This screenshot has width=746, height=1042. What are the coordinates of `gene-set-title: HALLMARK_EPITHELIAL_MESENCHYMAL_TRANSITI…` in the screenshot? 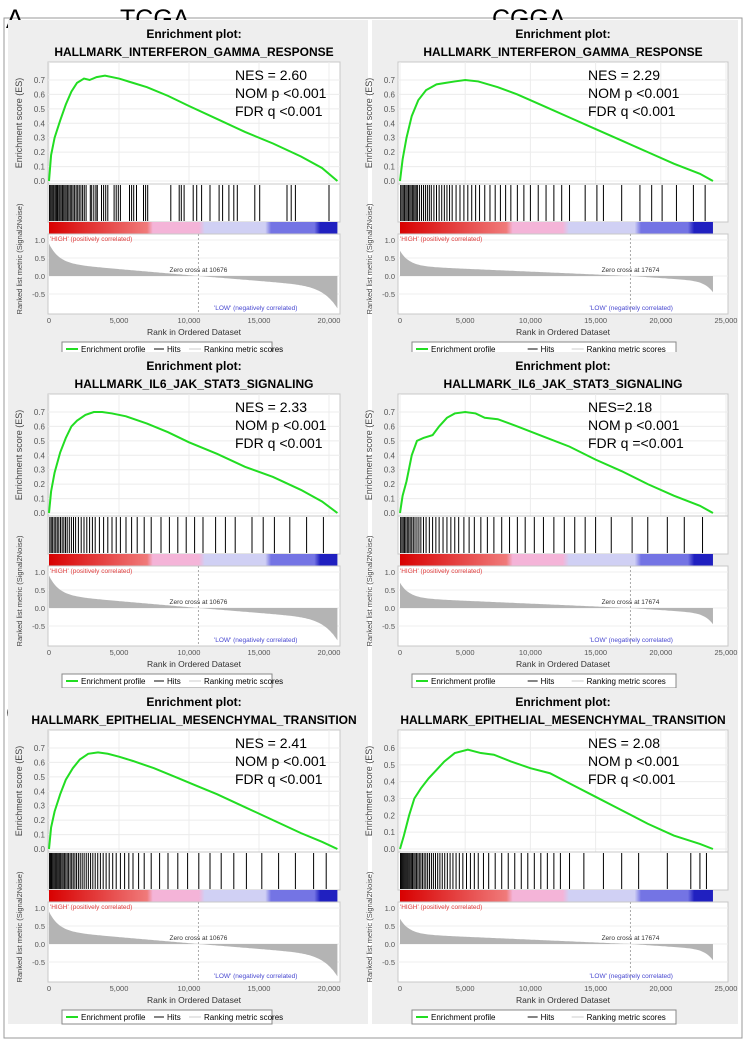 It's located at (562, 720).